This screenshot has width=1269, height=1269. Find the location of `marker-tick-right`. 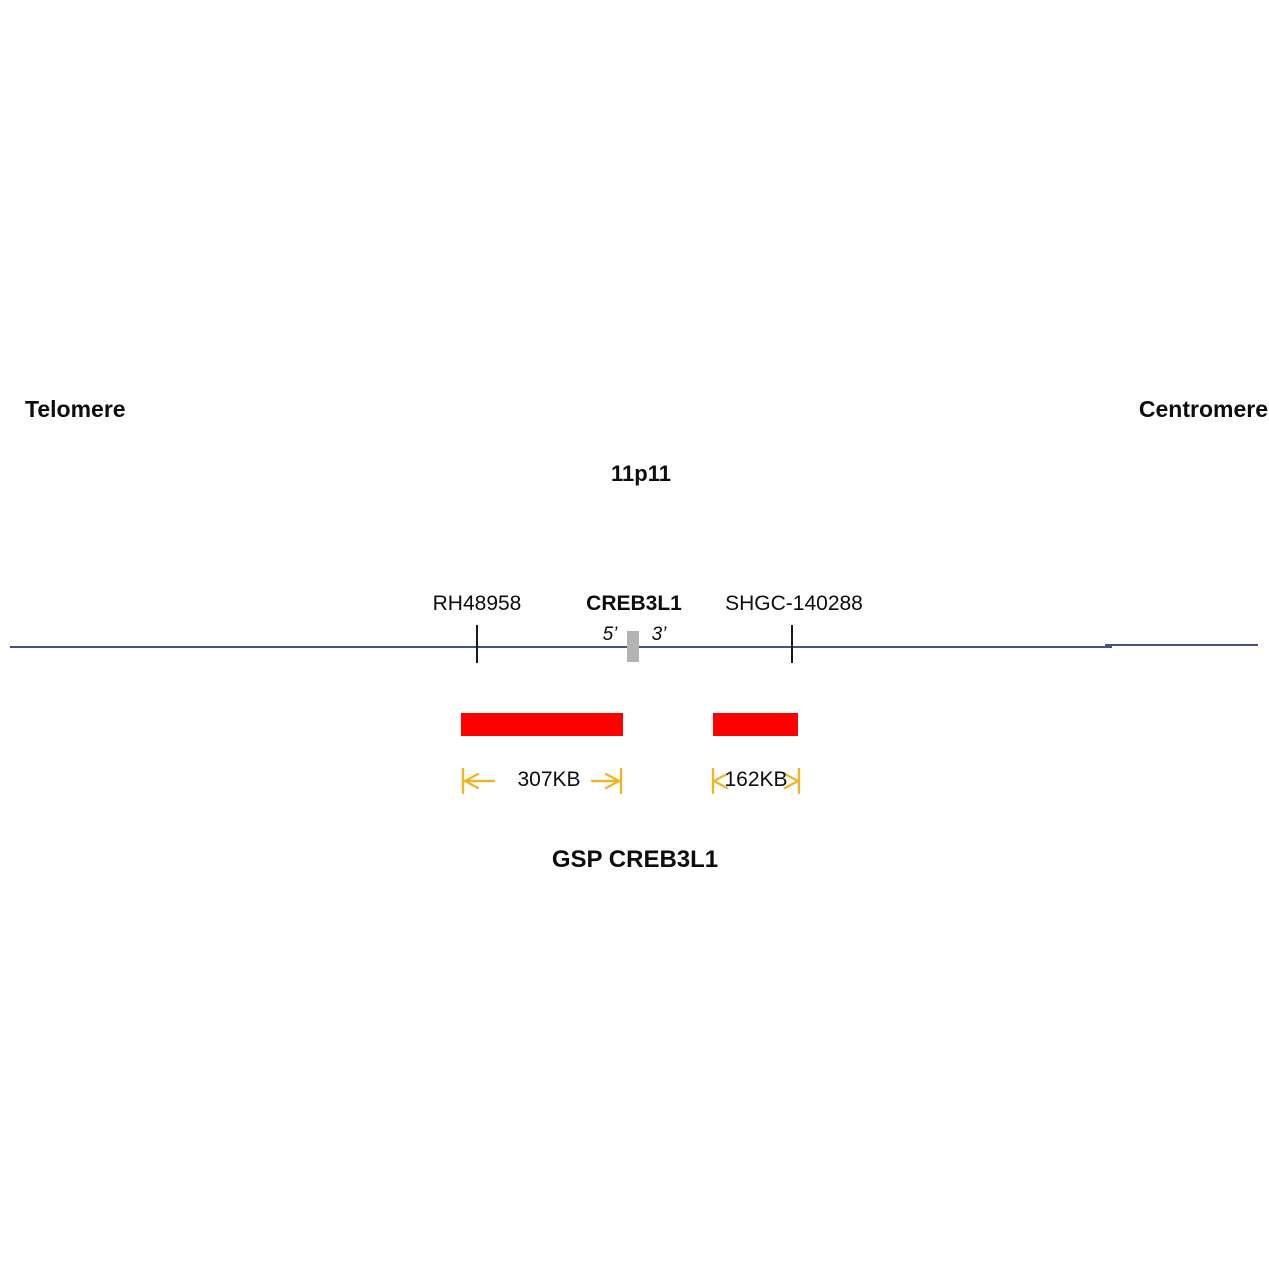

marker-tick-right is located at coordinates (792, 644).